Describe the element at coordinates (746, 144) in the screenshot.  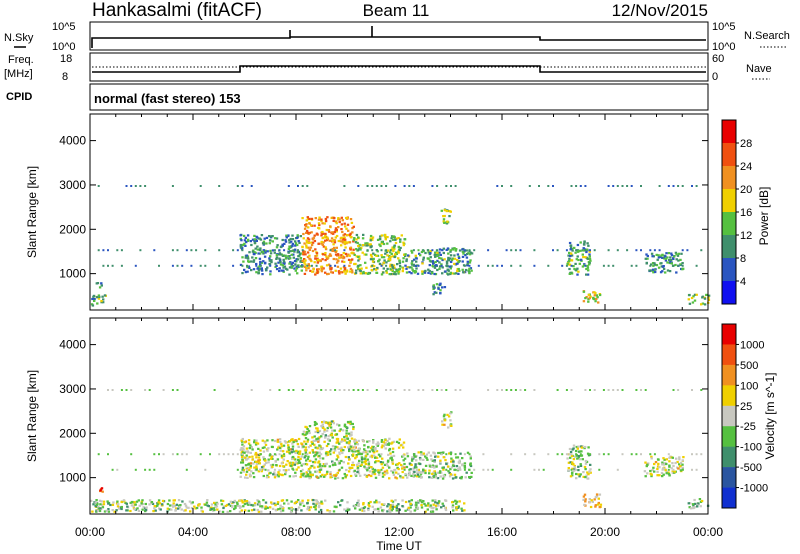
I see `colorbar-tick-label: 28` at that location.